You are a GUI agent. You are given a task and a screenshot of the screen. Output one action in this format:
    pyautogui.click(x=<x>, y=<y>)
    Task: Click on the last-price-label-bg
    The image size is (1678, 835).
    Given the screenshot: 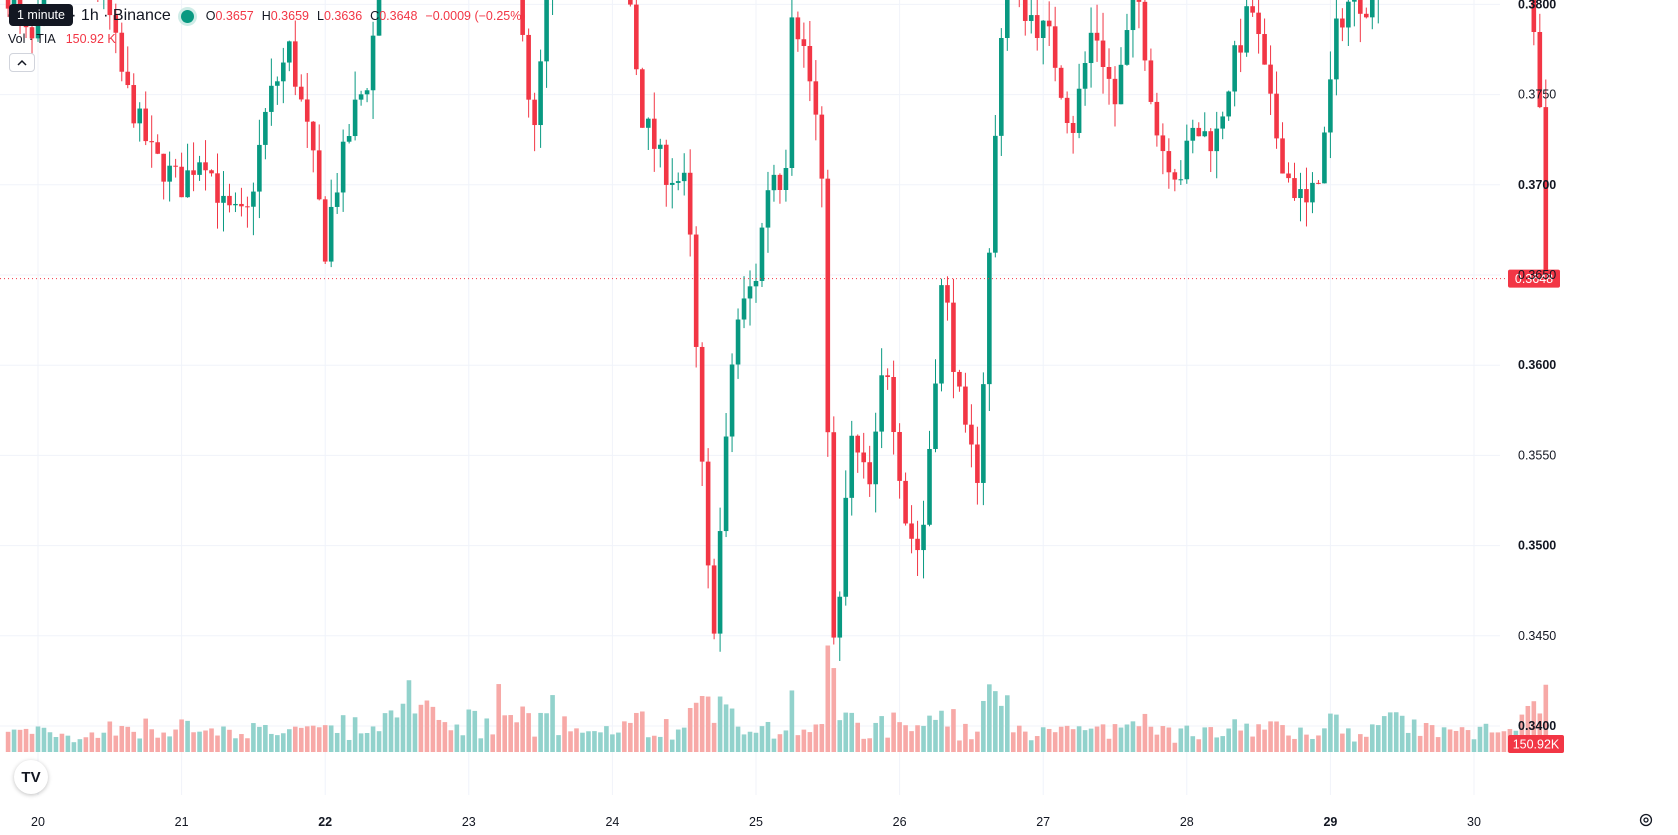 What is the action you would take?
    pyautogui.click(x=1534, y=278)
    